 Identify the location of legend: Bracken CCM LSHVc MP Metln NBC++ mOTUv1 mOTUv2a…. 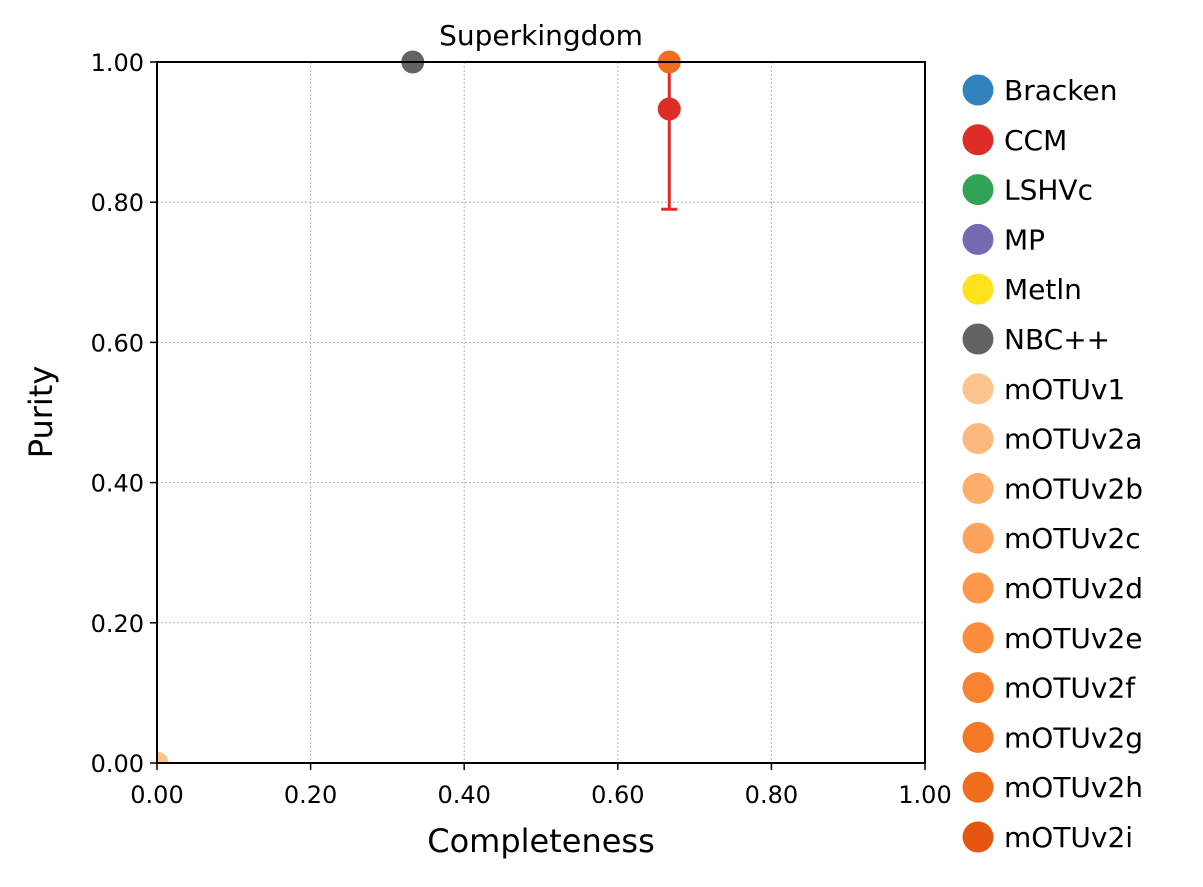
(1052, 464).